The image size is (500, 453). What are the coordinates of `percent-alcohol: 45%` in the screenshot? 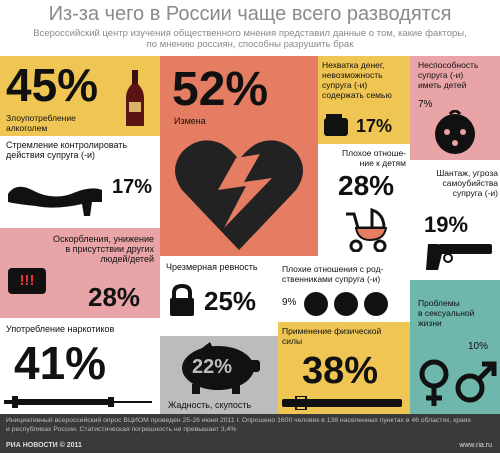 It's located at (52, 85).